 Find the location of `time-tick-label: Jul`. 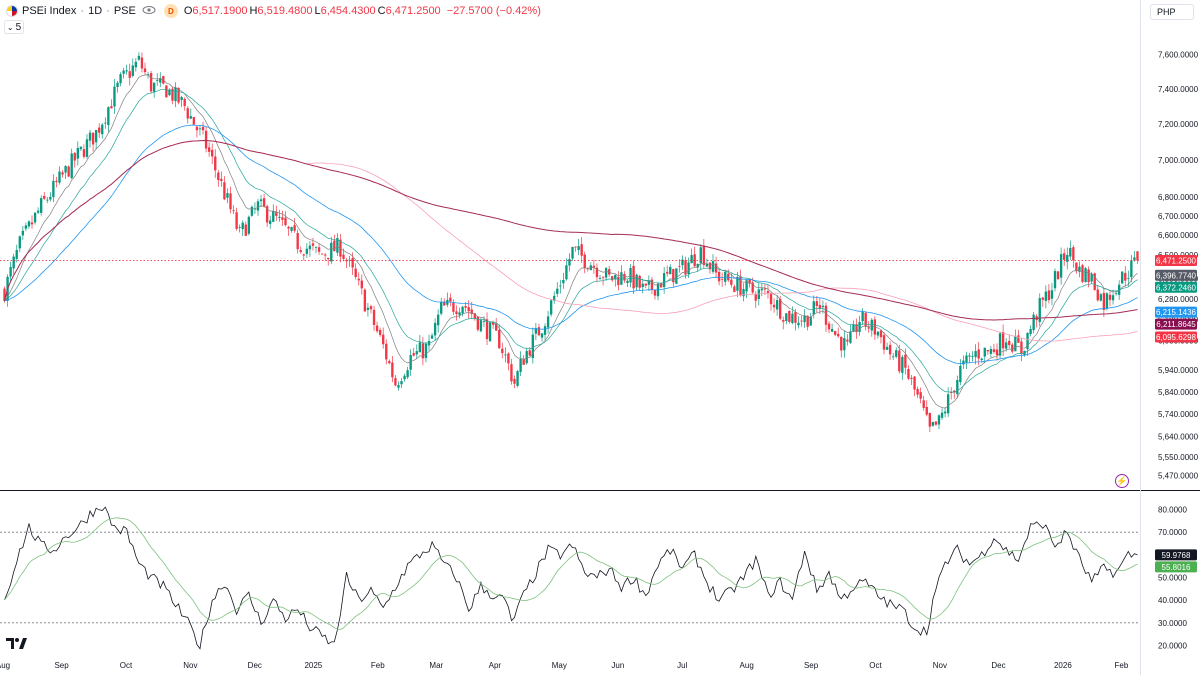

time-tick-label: Jul is located at coordinates (682, 665).